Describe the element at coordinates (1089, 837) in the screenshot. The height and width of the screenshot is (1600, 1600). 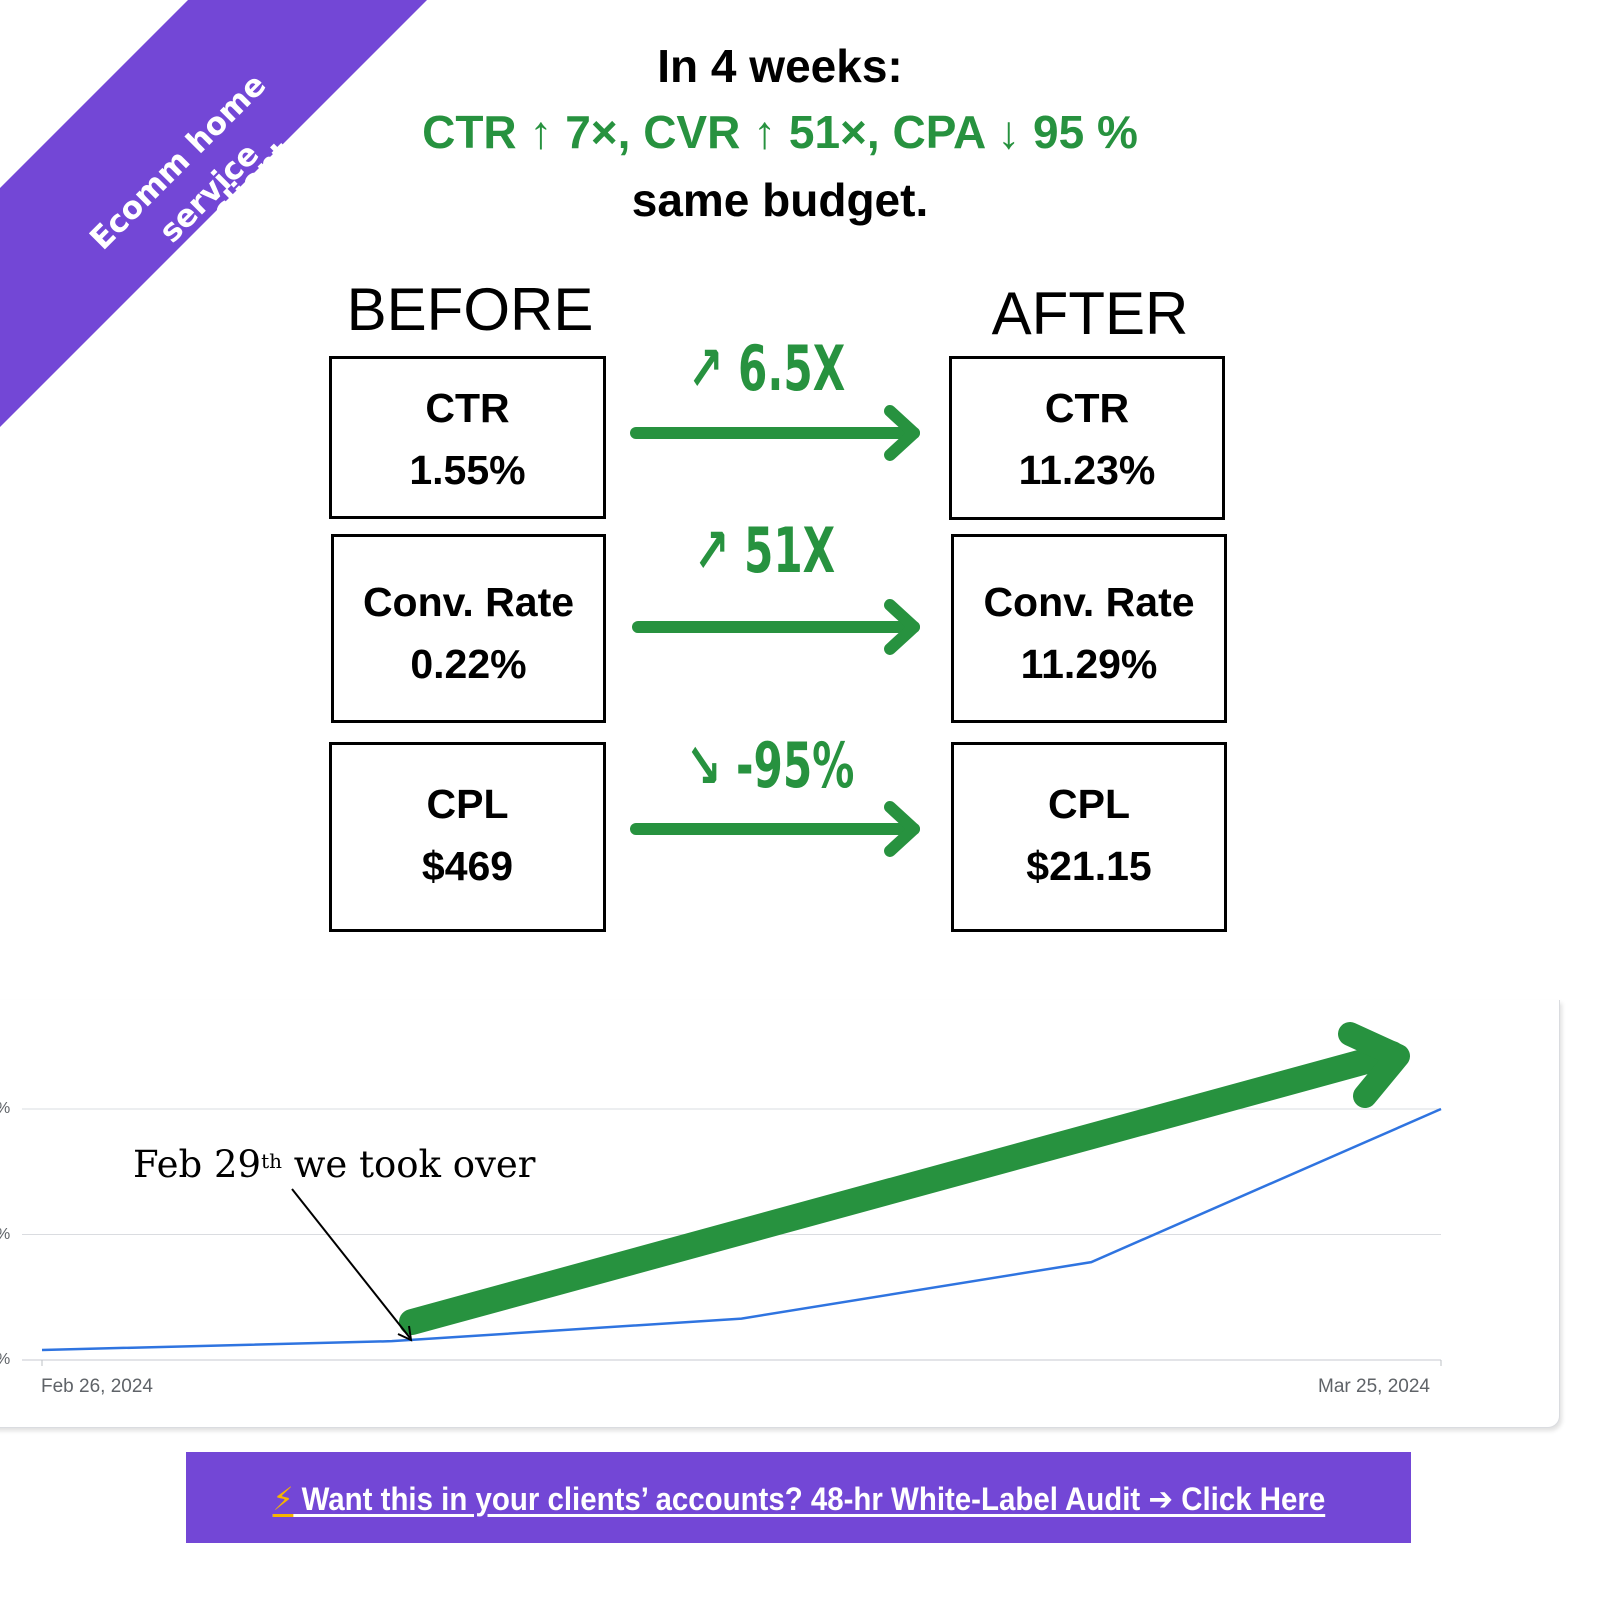
I see `after-cpl-box: CPL $21.15` at that location.